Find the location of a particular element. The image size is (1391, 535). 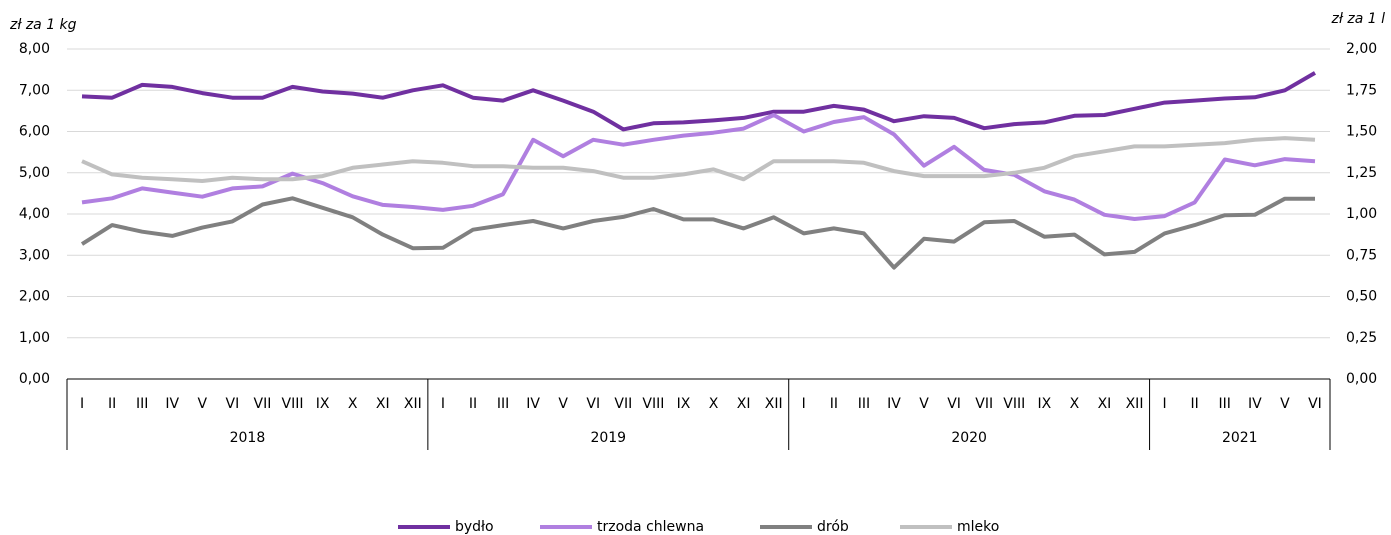

y2-tick-label: 0,25 is located at coordinates (1361, 338).